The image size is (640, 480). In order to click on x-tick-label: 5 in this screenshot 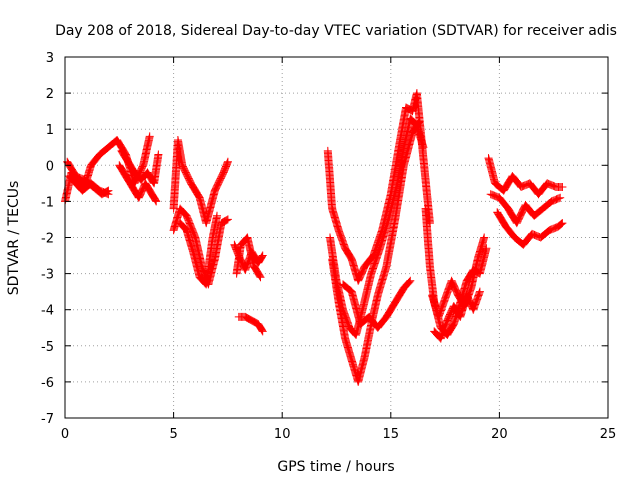, I will do `click(173, 434)`.